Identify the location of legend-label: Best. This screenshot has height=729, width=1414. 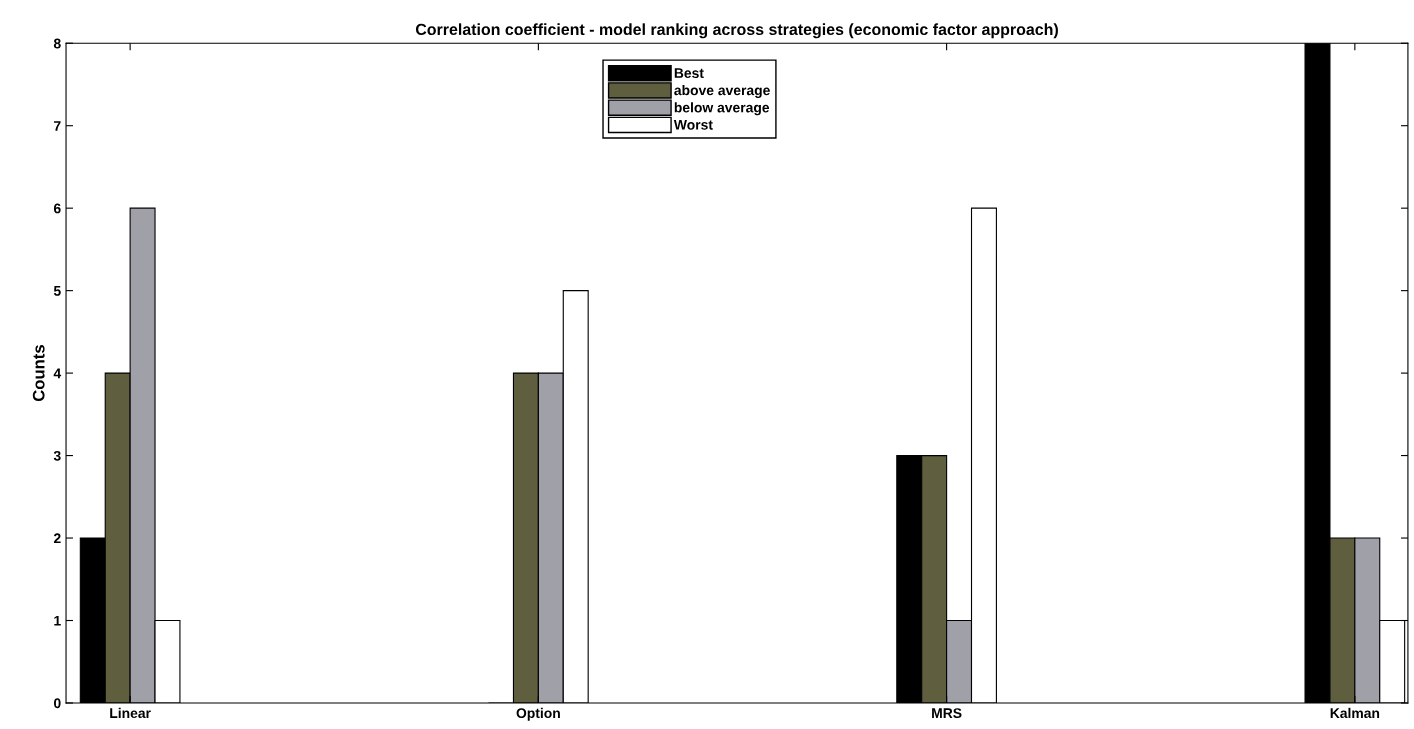
(689, 73).